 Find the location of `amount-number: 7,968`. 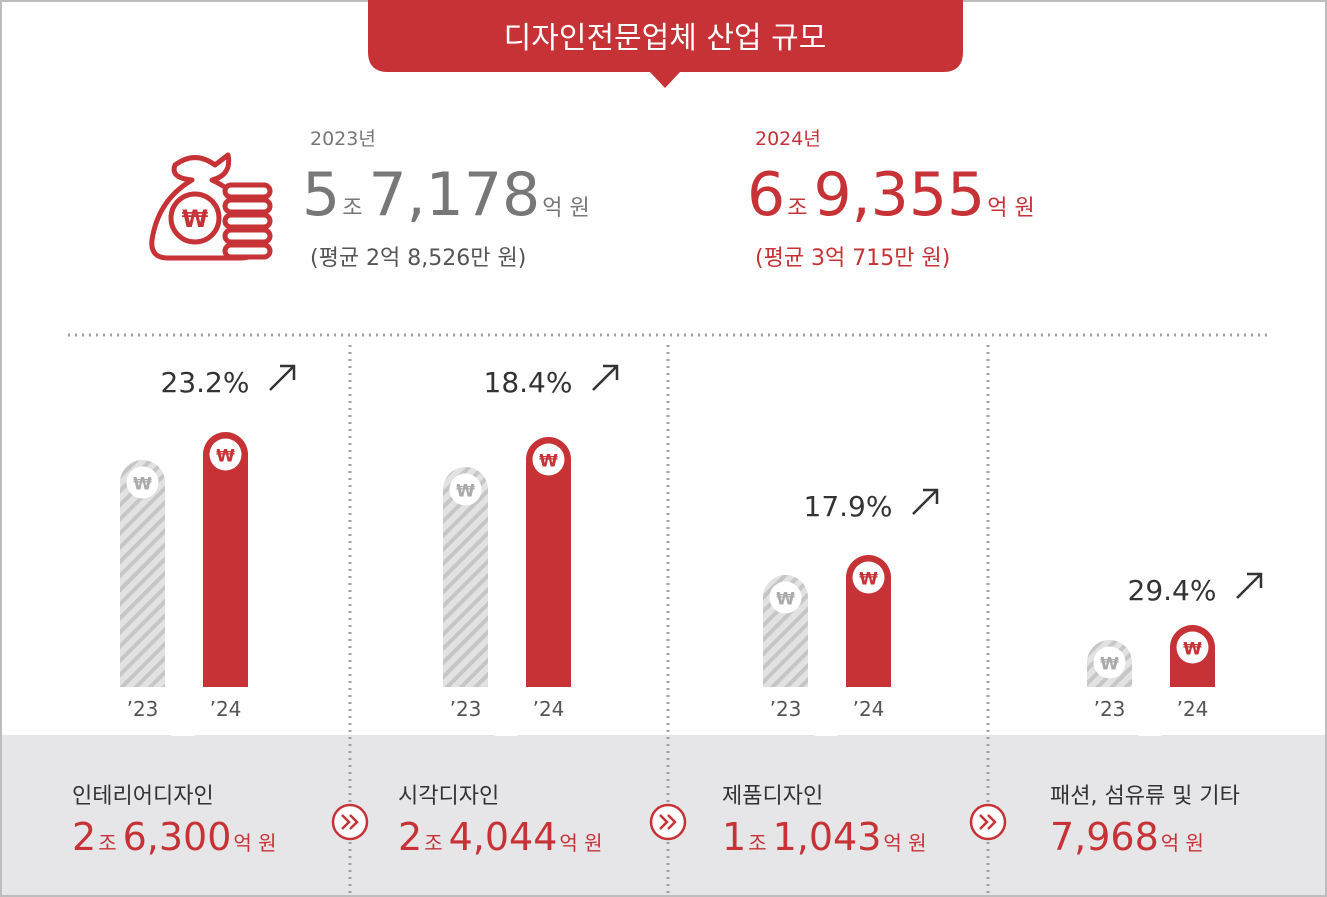

amount-number: 7,968 is located at coordinates (1104, 837).